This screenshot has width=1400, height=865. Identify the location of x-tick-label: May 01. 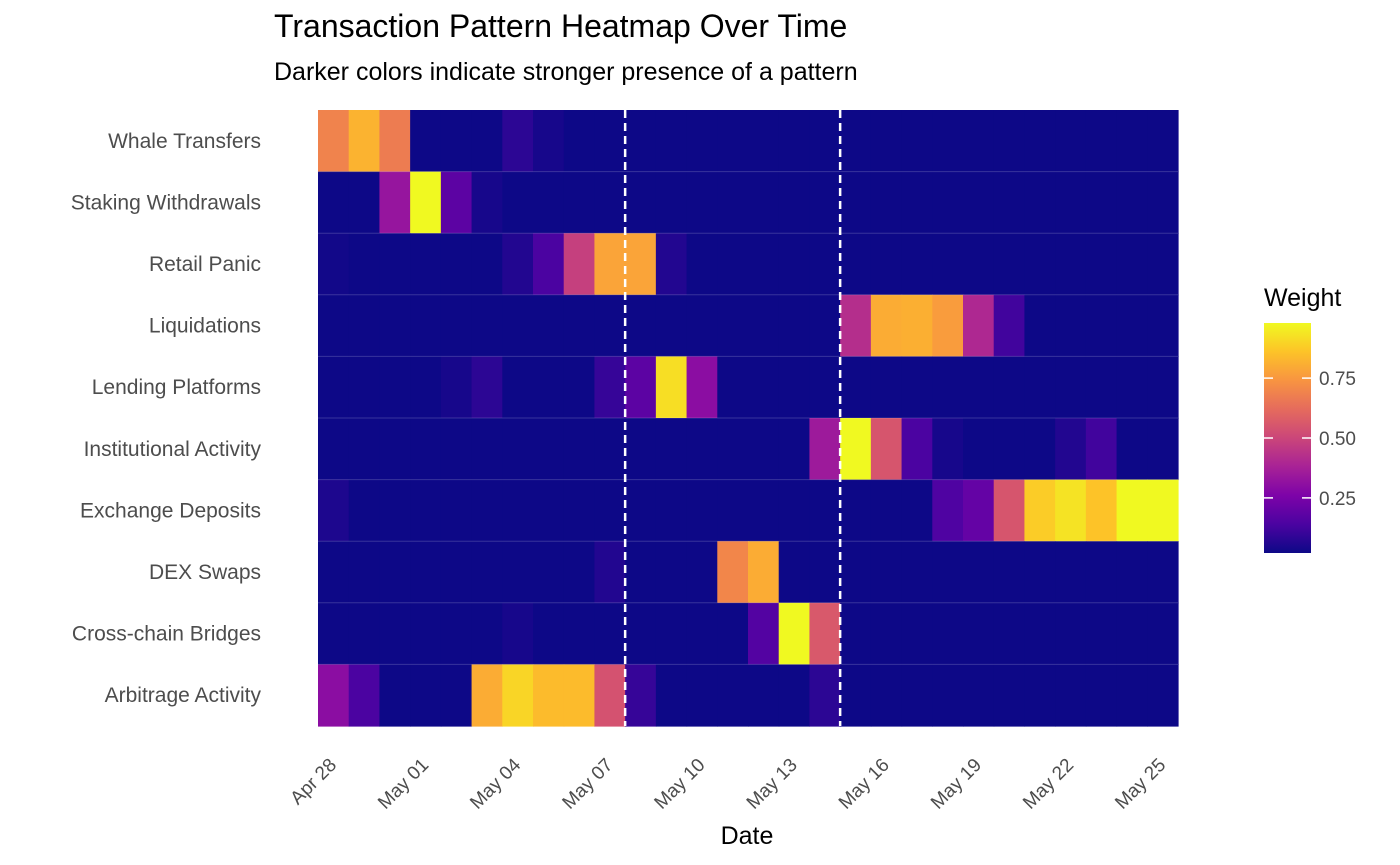
(403, 784).